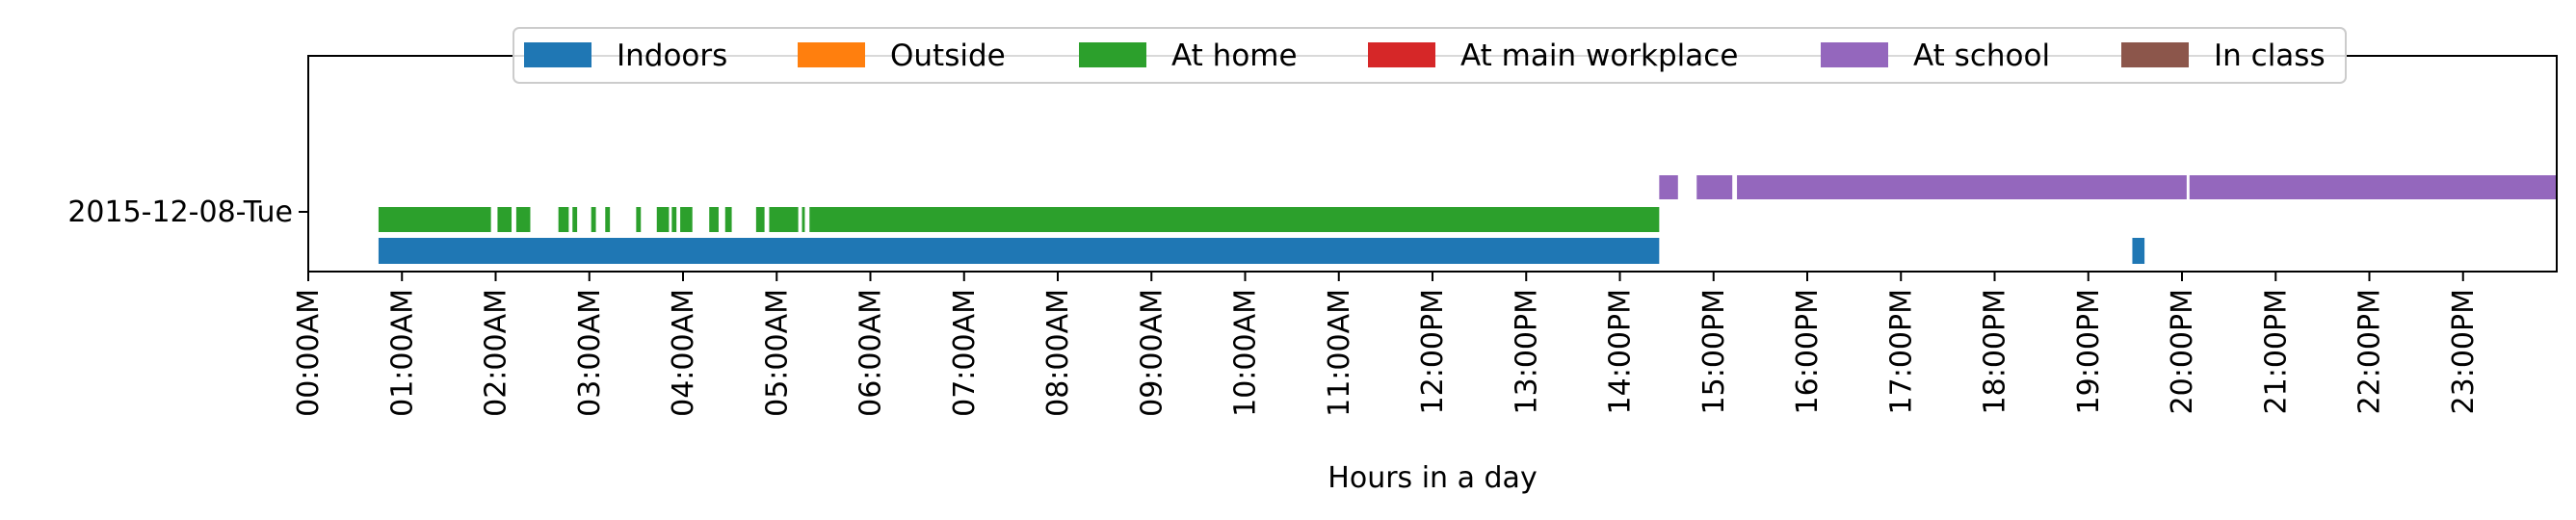 The height and width of the screenshot is (520, 2576). Describe the element at coordinates (180, 212) in the screenshot. I see `y-tick-label: 2015-12-08-Tue` at that location.